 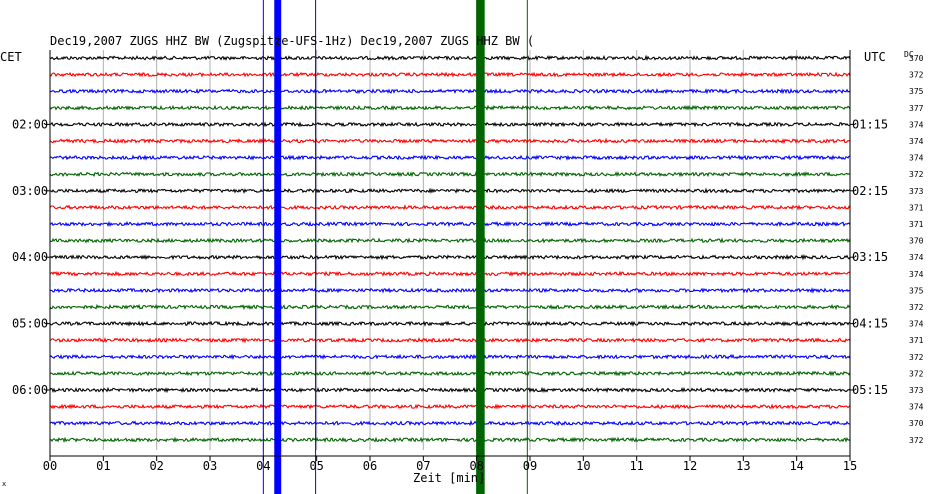 I want to click on left-time-labels: 02:00 03:00 04:00 05:00 06:00, so click(x=31, y=257).